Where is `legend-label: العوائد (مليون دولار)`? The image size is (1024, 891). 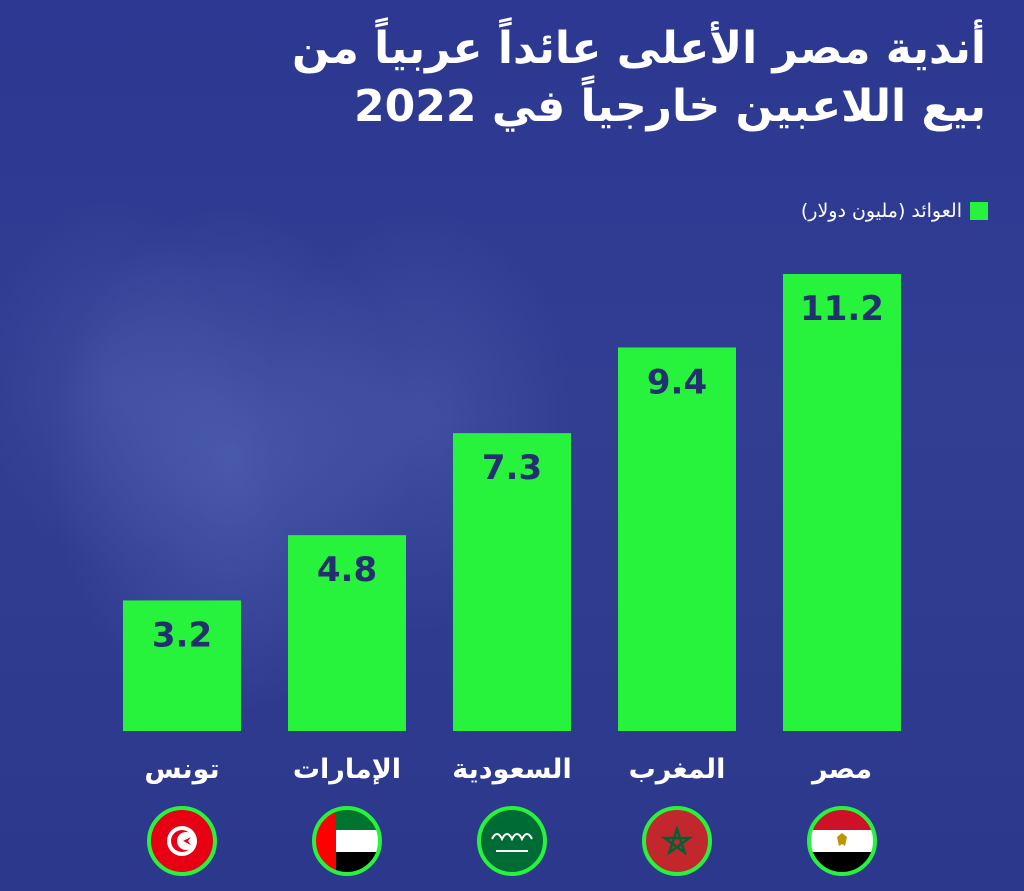 legend-label: العوائد (مليون دولار) is located at coordinates (881, 211).